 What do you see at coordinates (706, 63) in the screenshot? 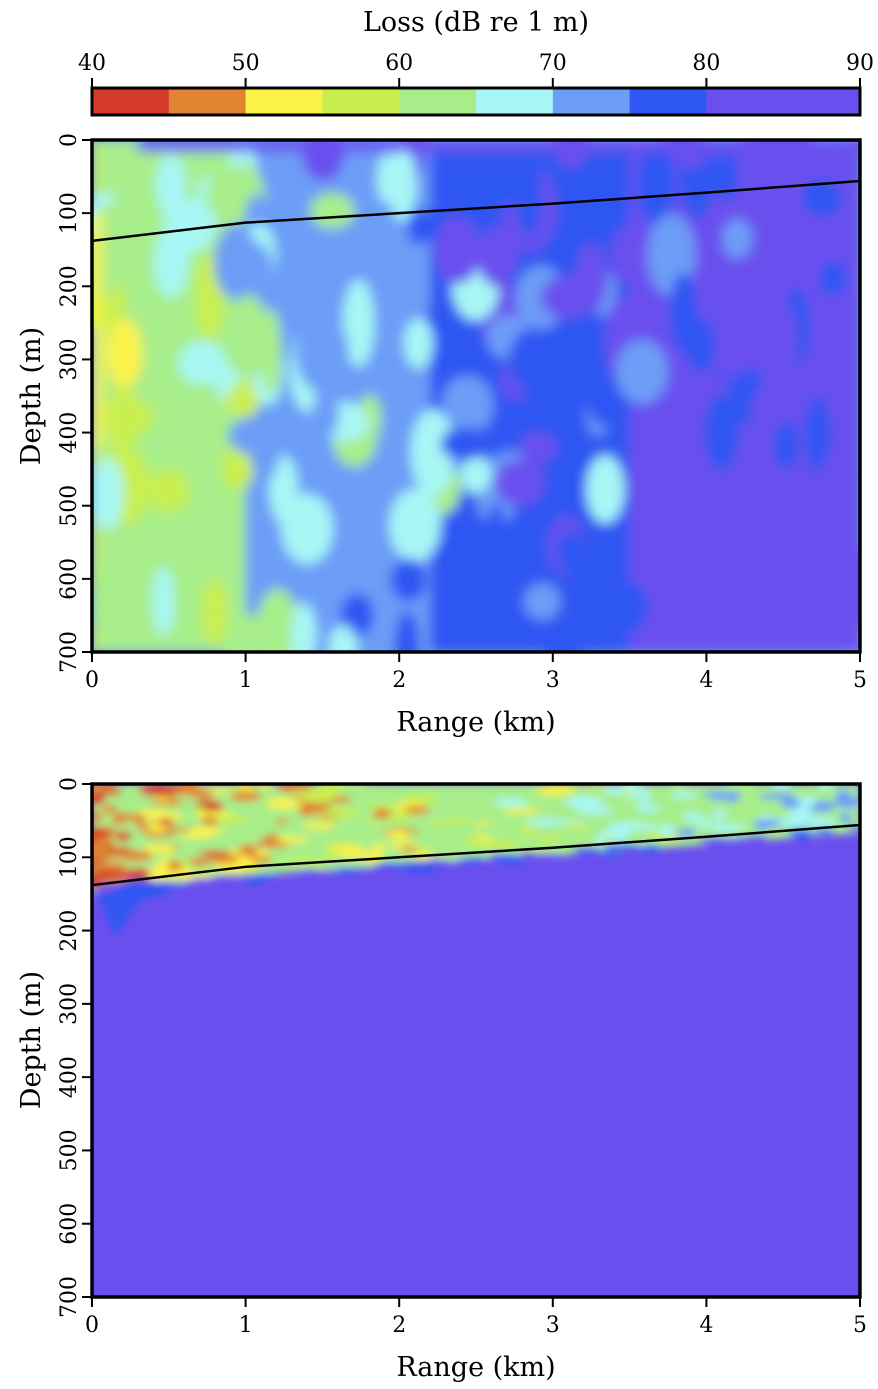
I see `colorbar-tick-label: 80` at bounding box center [706, 63].